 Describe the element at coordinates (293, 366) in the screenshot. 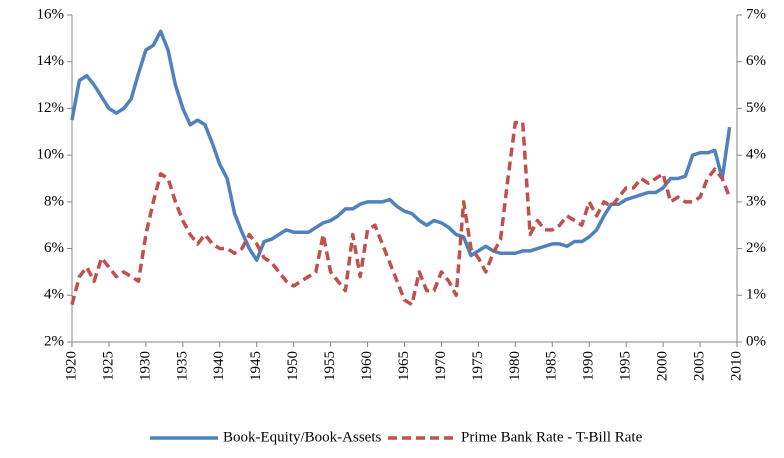

I see `x-tick-label: 1950` at that location.